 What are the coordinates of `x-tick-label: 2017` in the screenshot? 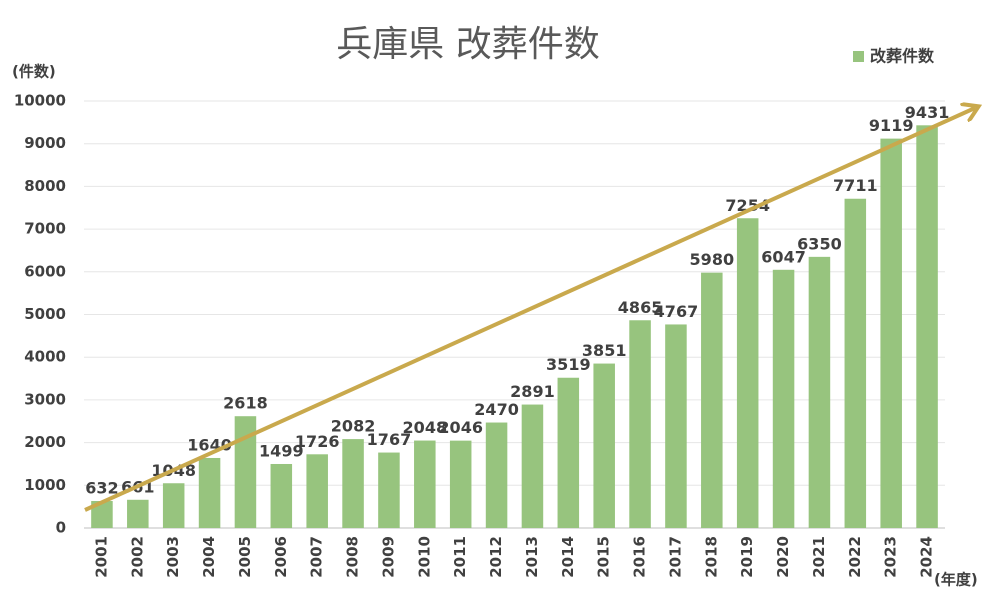 It's located at (675, 557).